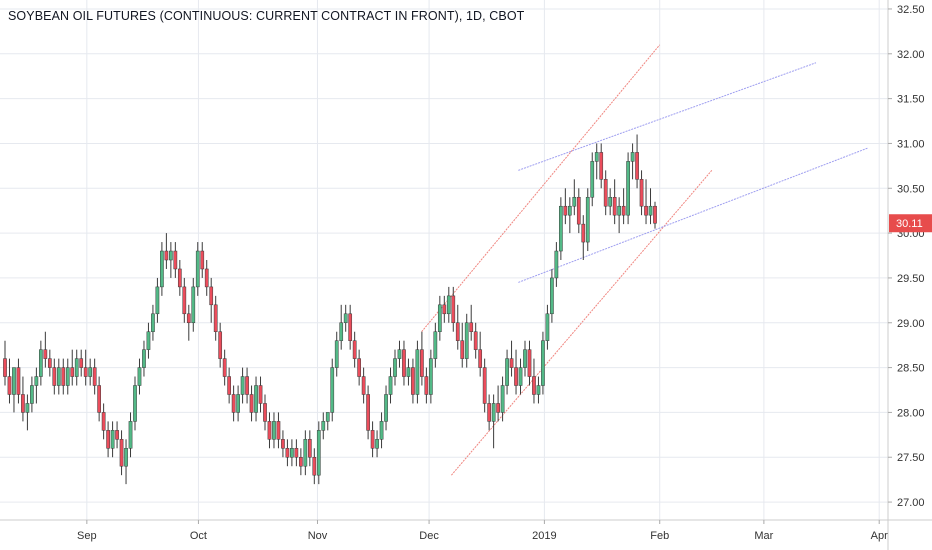 The height and width of the screenshot is (550, 932). Describe the element at coordinates (667, 116) in the screenshot. I see `channel-blue-upper` at that location.